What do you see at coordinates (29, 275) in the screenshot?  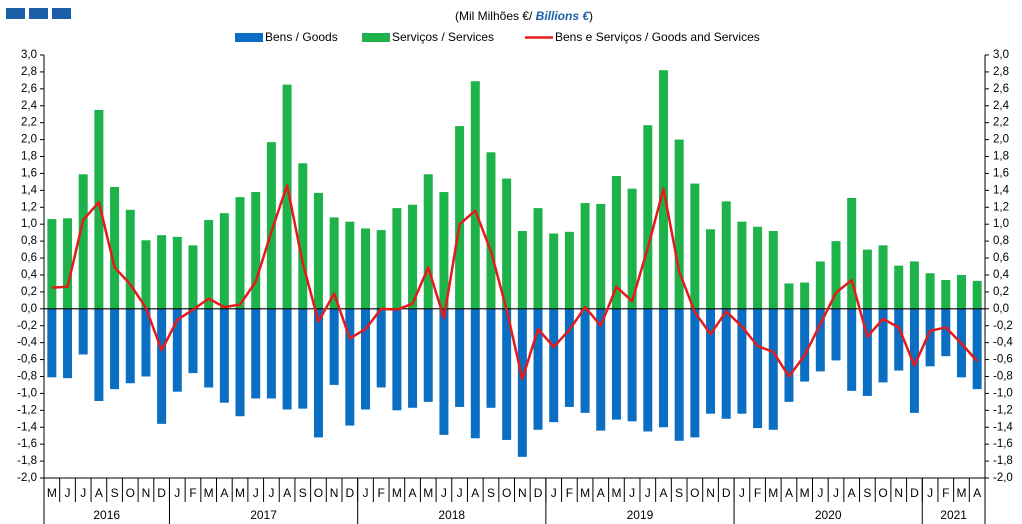 I see `y-tick-label: 0,4` at bounding box center [29, 275].